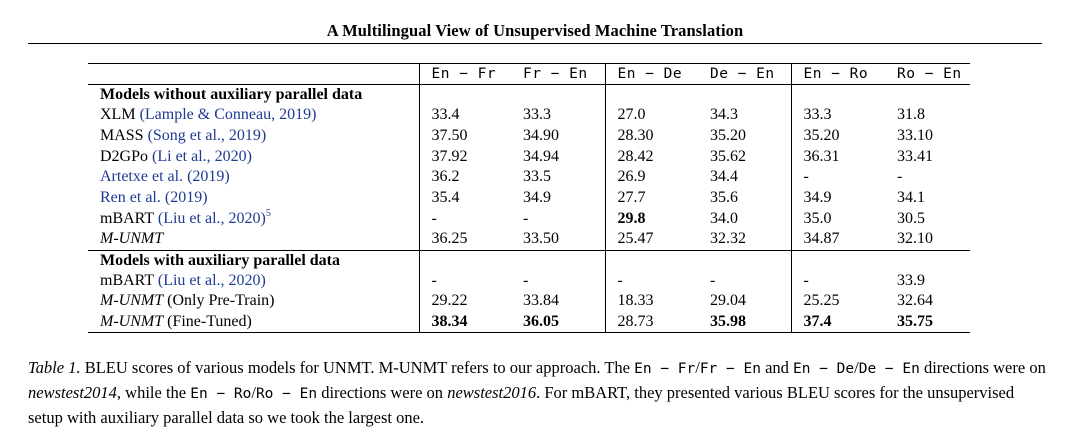 The width and height of the screenshot is (1076, 438). Describe the element at coordinates (253, 198) in the screenshot. I see `model-cell: Ren et al. (2019)` at that location.